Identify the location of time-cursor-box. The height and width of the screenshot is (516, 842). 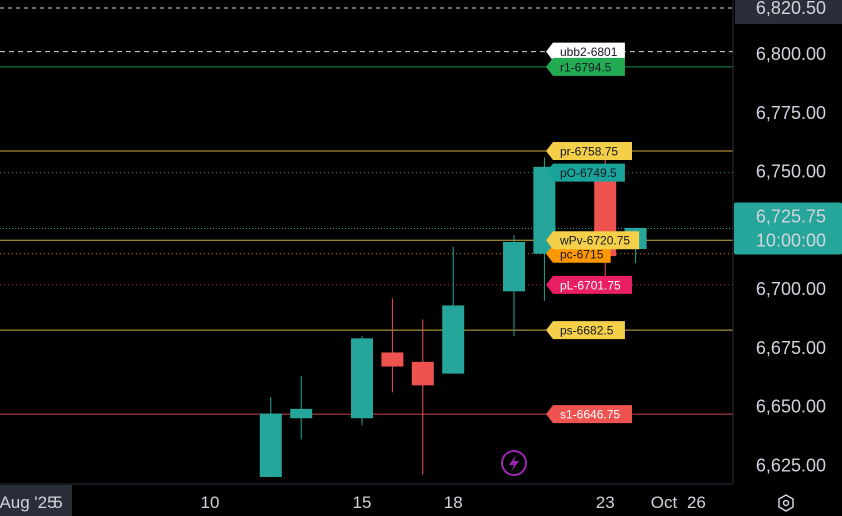
(36, 500).